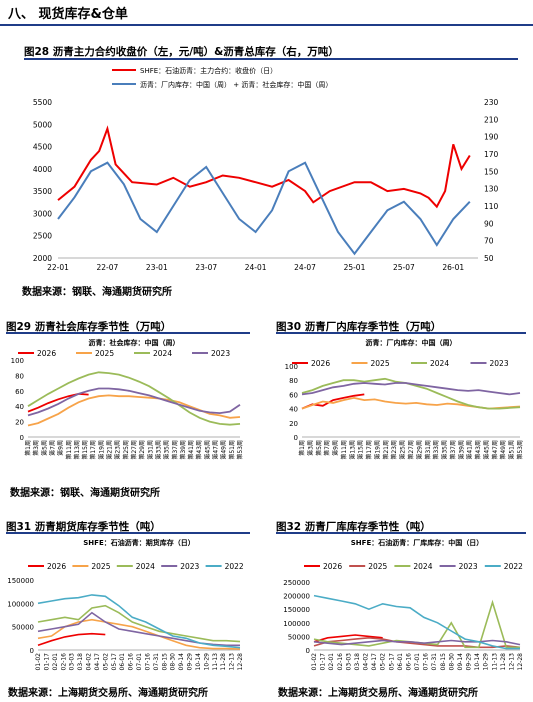 The image size is (533, 702). What do you see at coordinates (17, 361) in the screenshot?
I see `y-tick-label: 100` at bounding box center [17, 361].